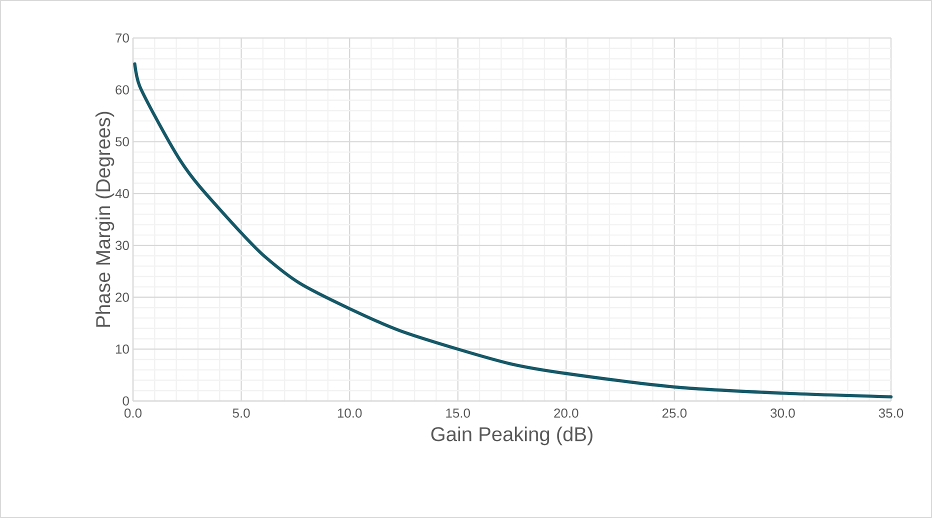 Image resolution: width=932 pixels, height=518 pixels. What do you see at coordinates (122, 89) in the screenshot?
I see `y-tick-label: 60` at bounding box center [122, 89].